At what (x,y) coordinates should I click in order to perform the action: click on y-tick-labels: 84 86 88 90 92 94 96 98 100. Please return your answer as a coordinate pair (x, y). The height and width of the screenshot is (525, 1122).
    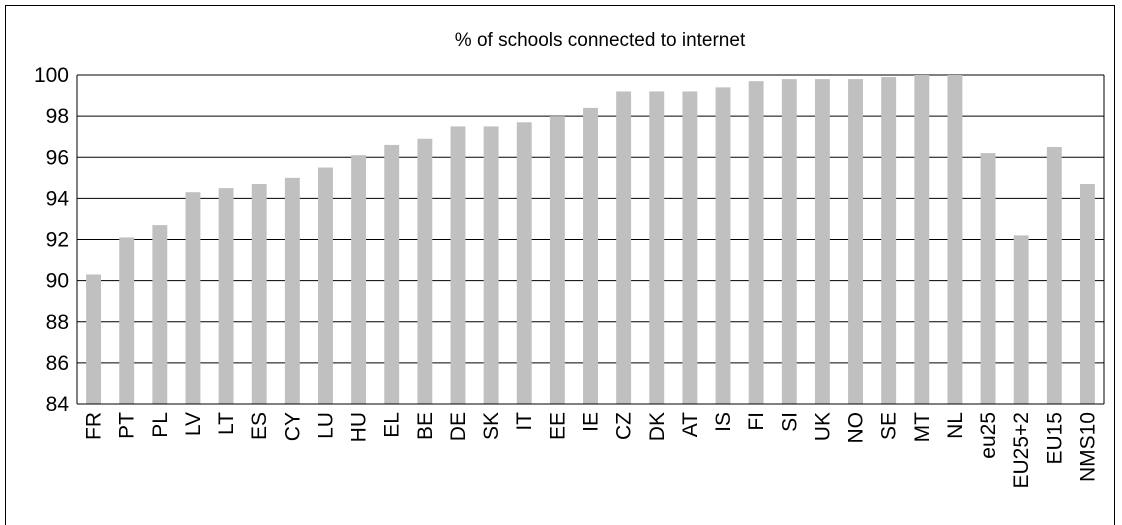
    Looking at the image, I should click on (51, 240).